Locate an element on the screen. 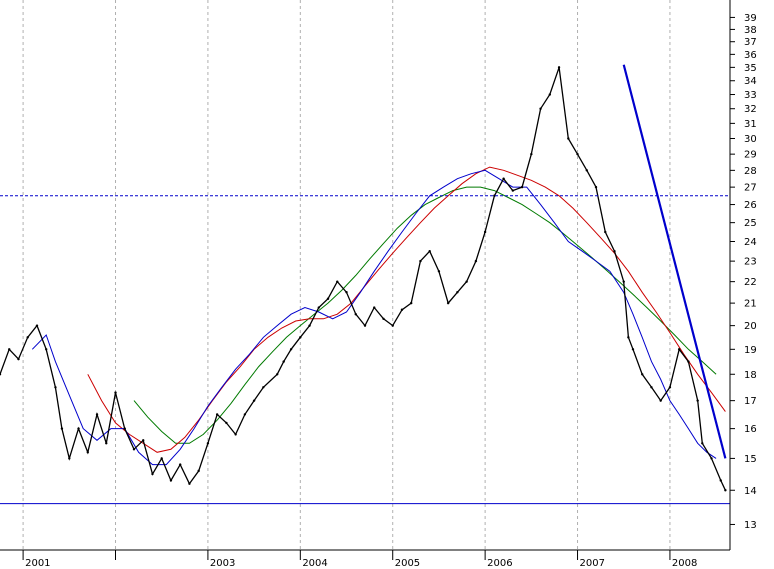 The height and width of the screenshot is (569, 774). y-tick-label: 13 is located at coordinates (750, 525).